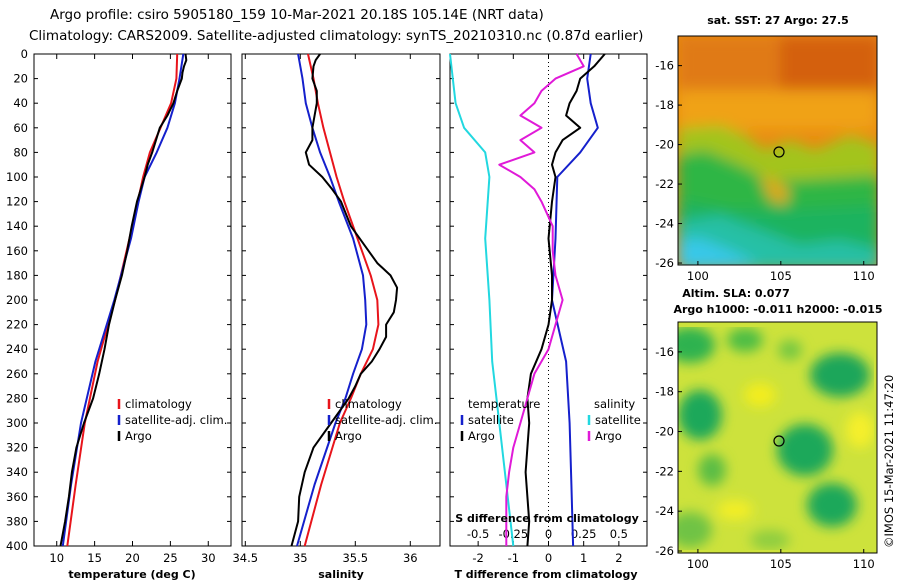  Describe the element at coordinates (864, 276) in the screenshot. I see `map-x-tick-label: 110` at that location.